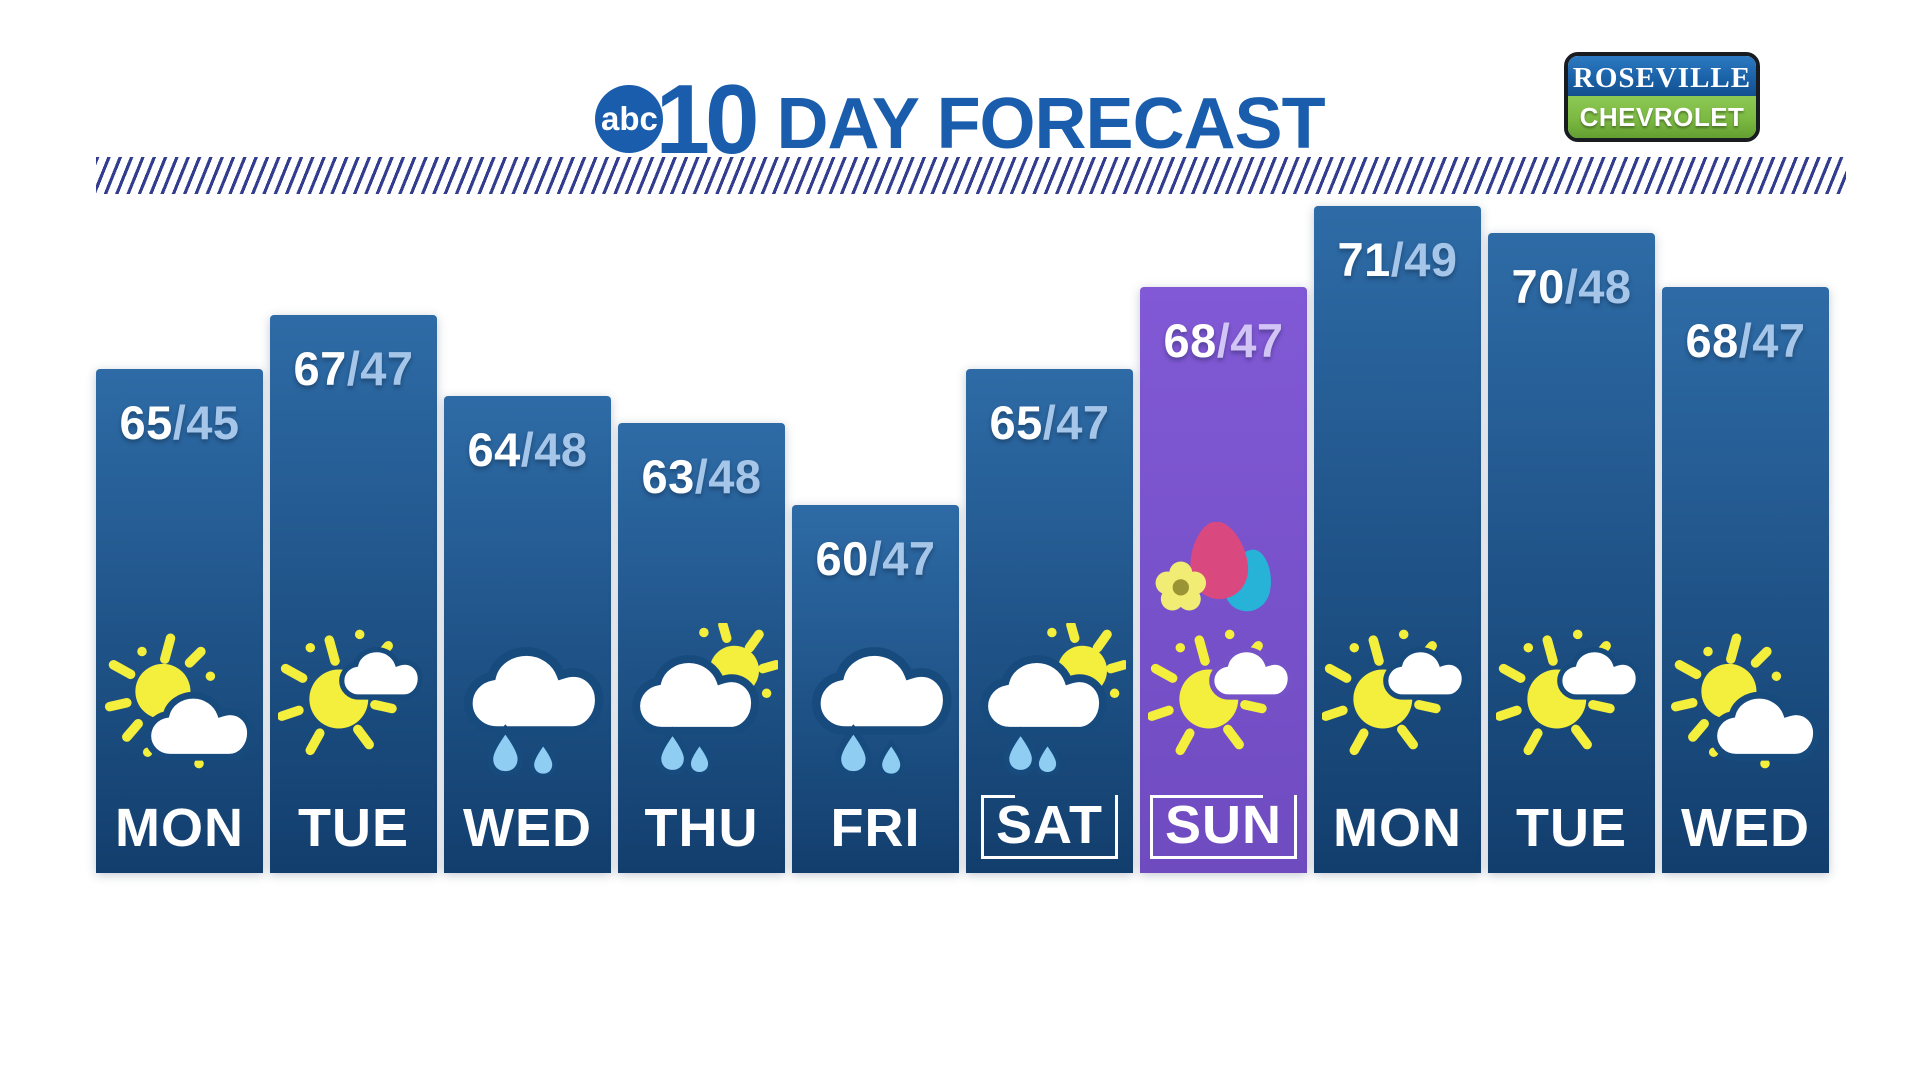 This screenshot has width=1920, height=1080. Describe the element at coordinates (1216, 569) in the screenshot. I see `easter-eggs-icon` at that location.